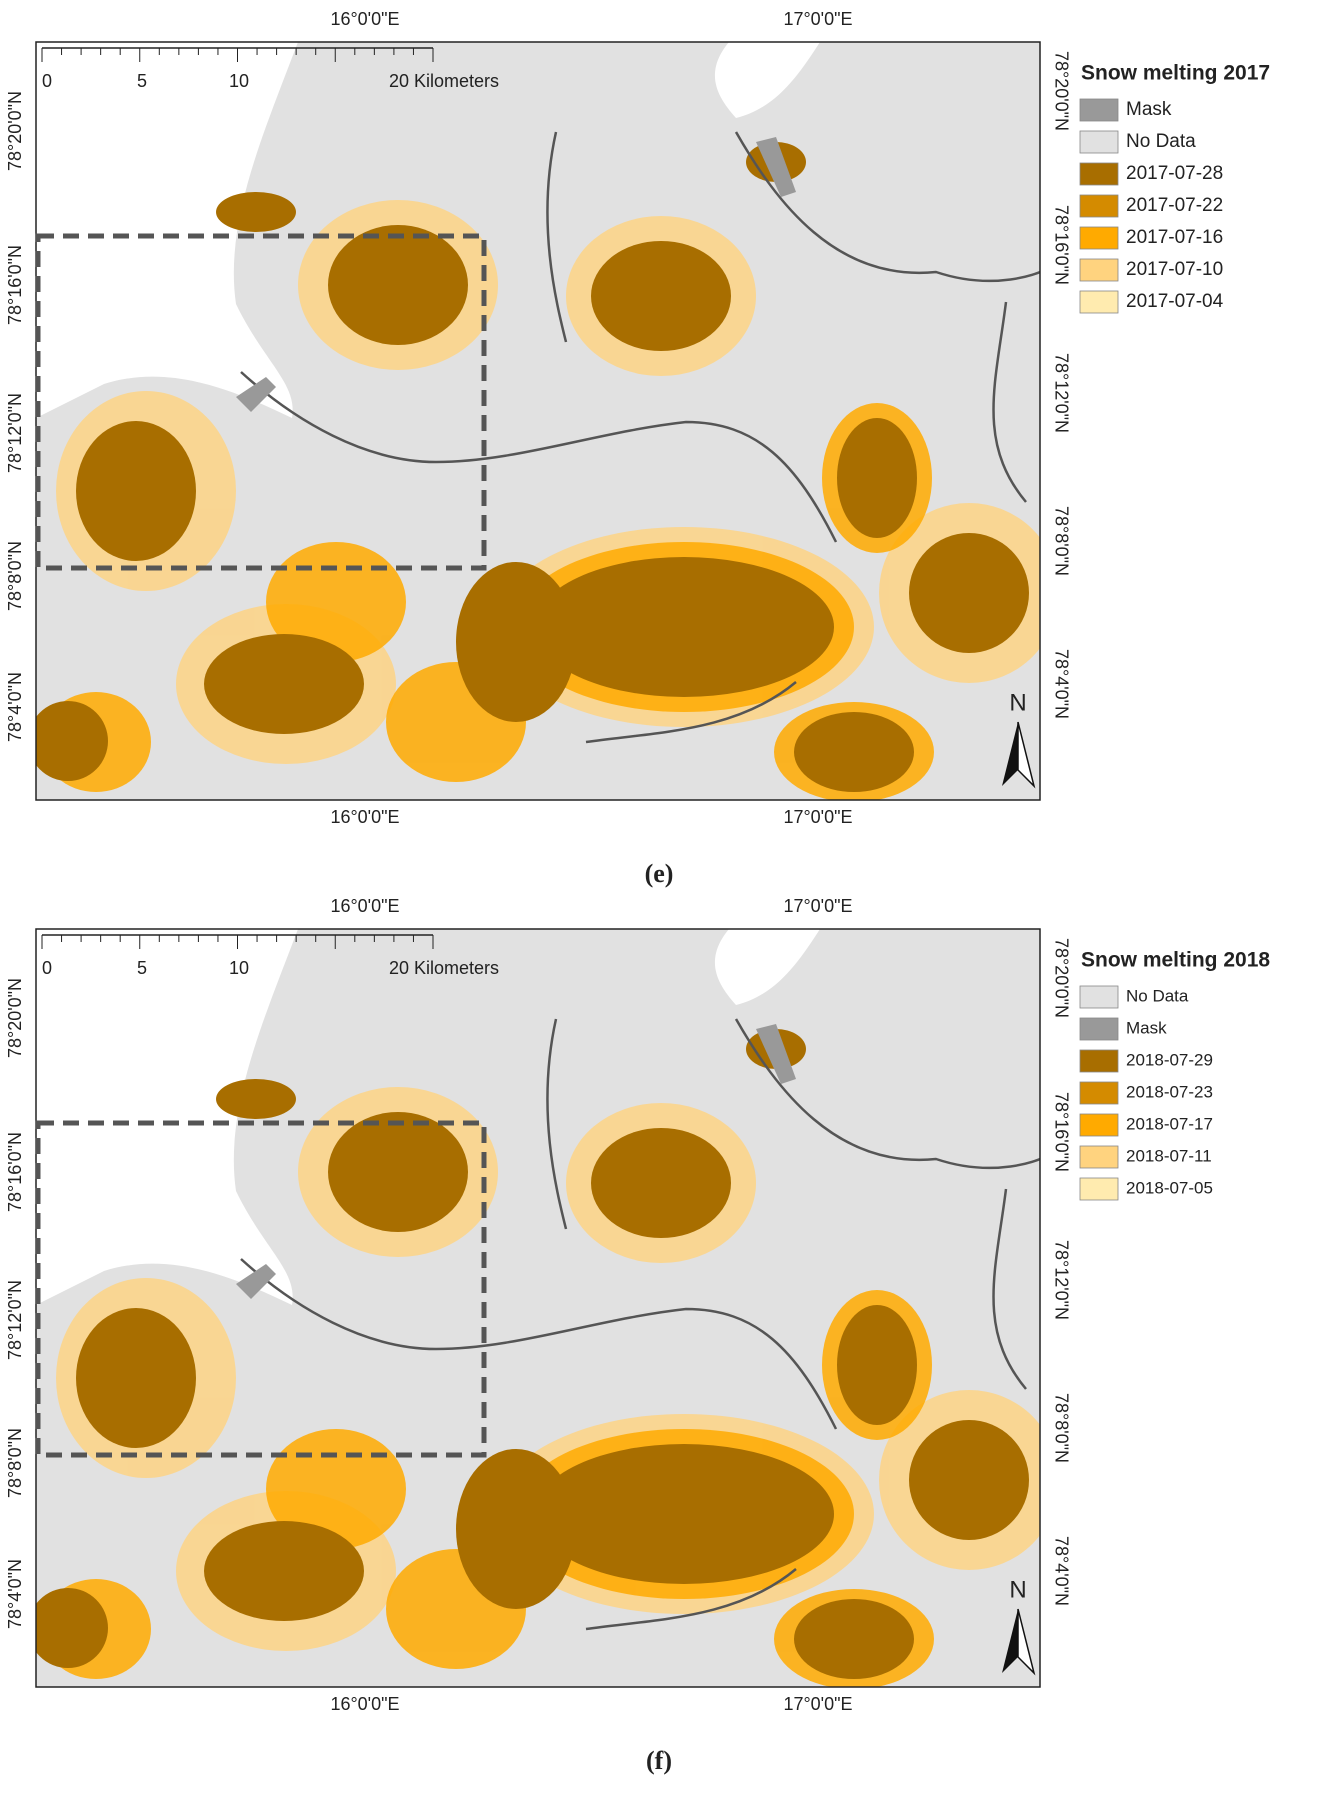 This screenshot has height=1804, width=1326. Describe the element at coordinates (1175, 73) in the screenshot. I see `legend-title: Snow melting 2017` at that location.